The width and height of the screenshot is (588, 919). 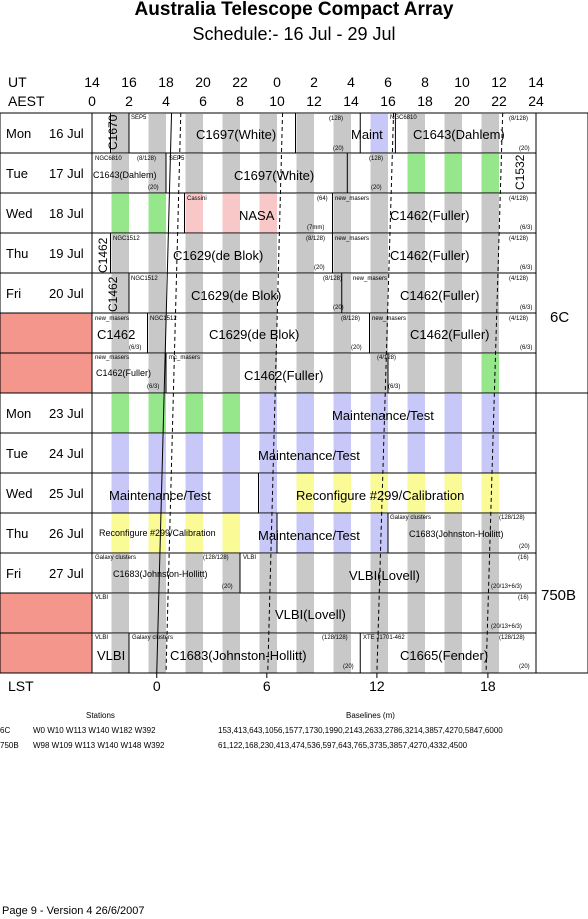 I want to click on project-sep5: SEP5, so click(x=177, y=159).